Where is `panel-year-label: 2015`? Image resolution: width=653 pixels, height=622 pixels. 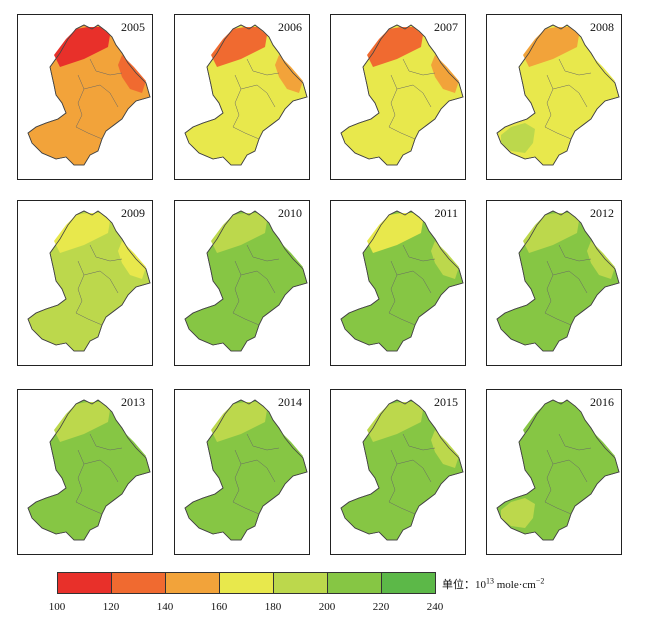
panel-year-label: 2015 is located at coordinates (446, 402).